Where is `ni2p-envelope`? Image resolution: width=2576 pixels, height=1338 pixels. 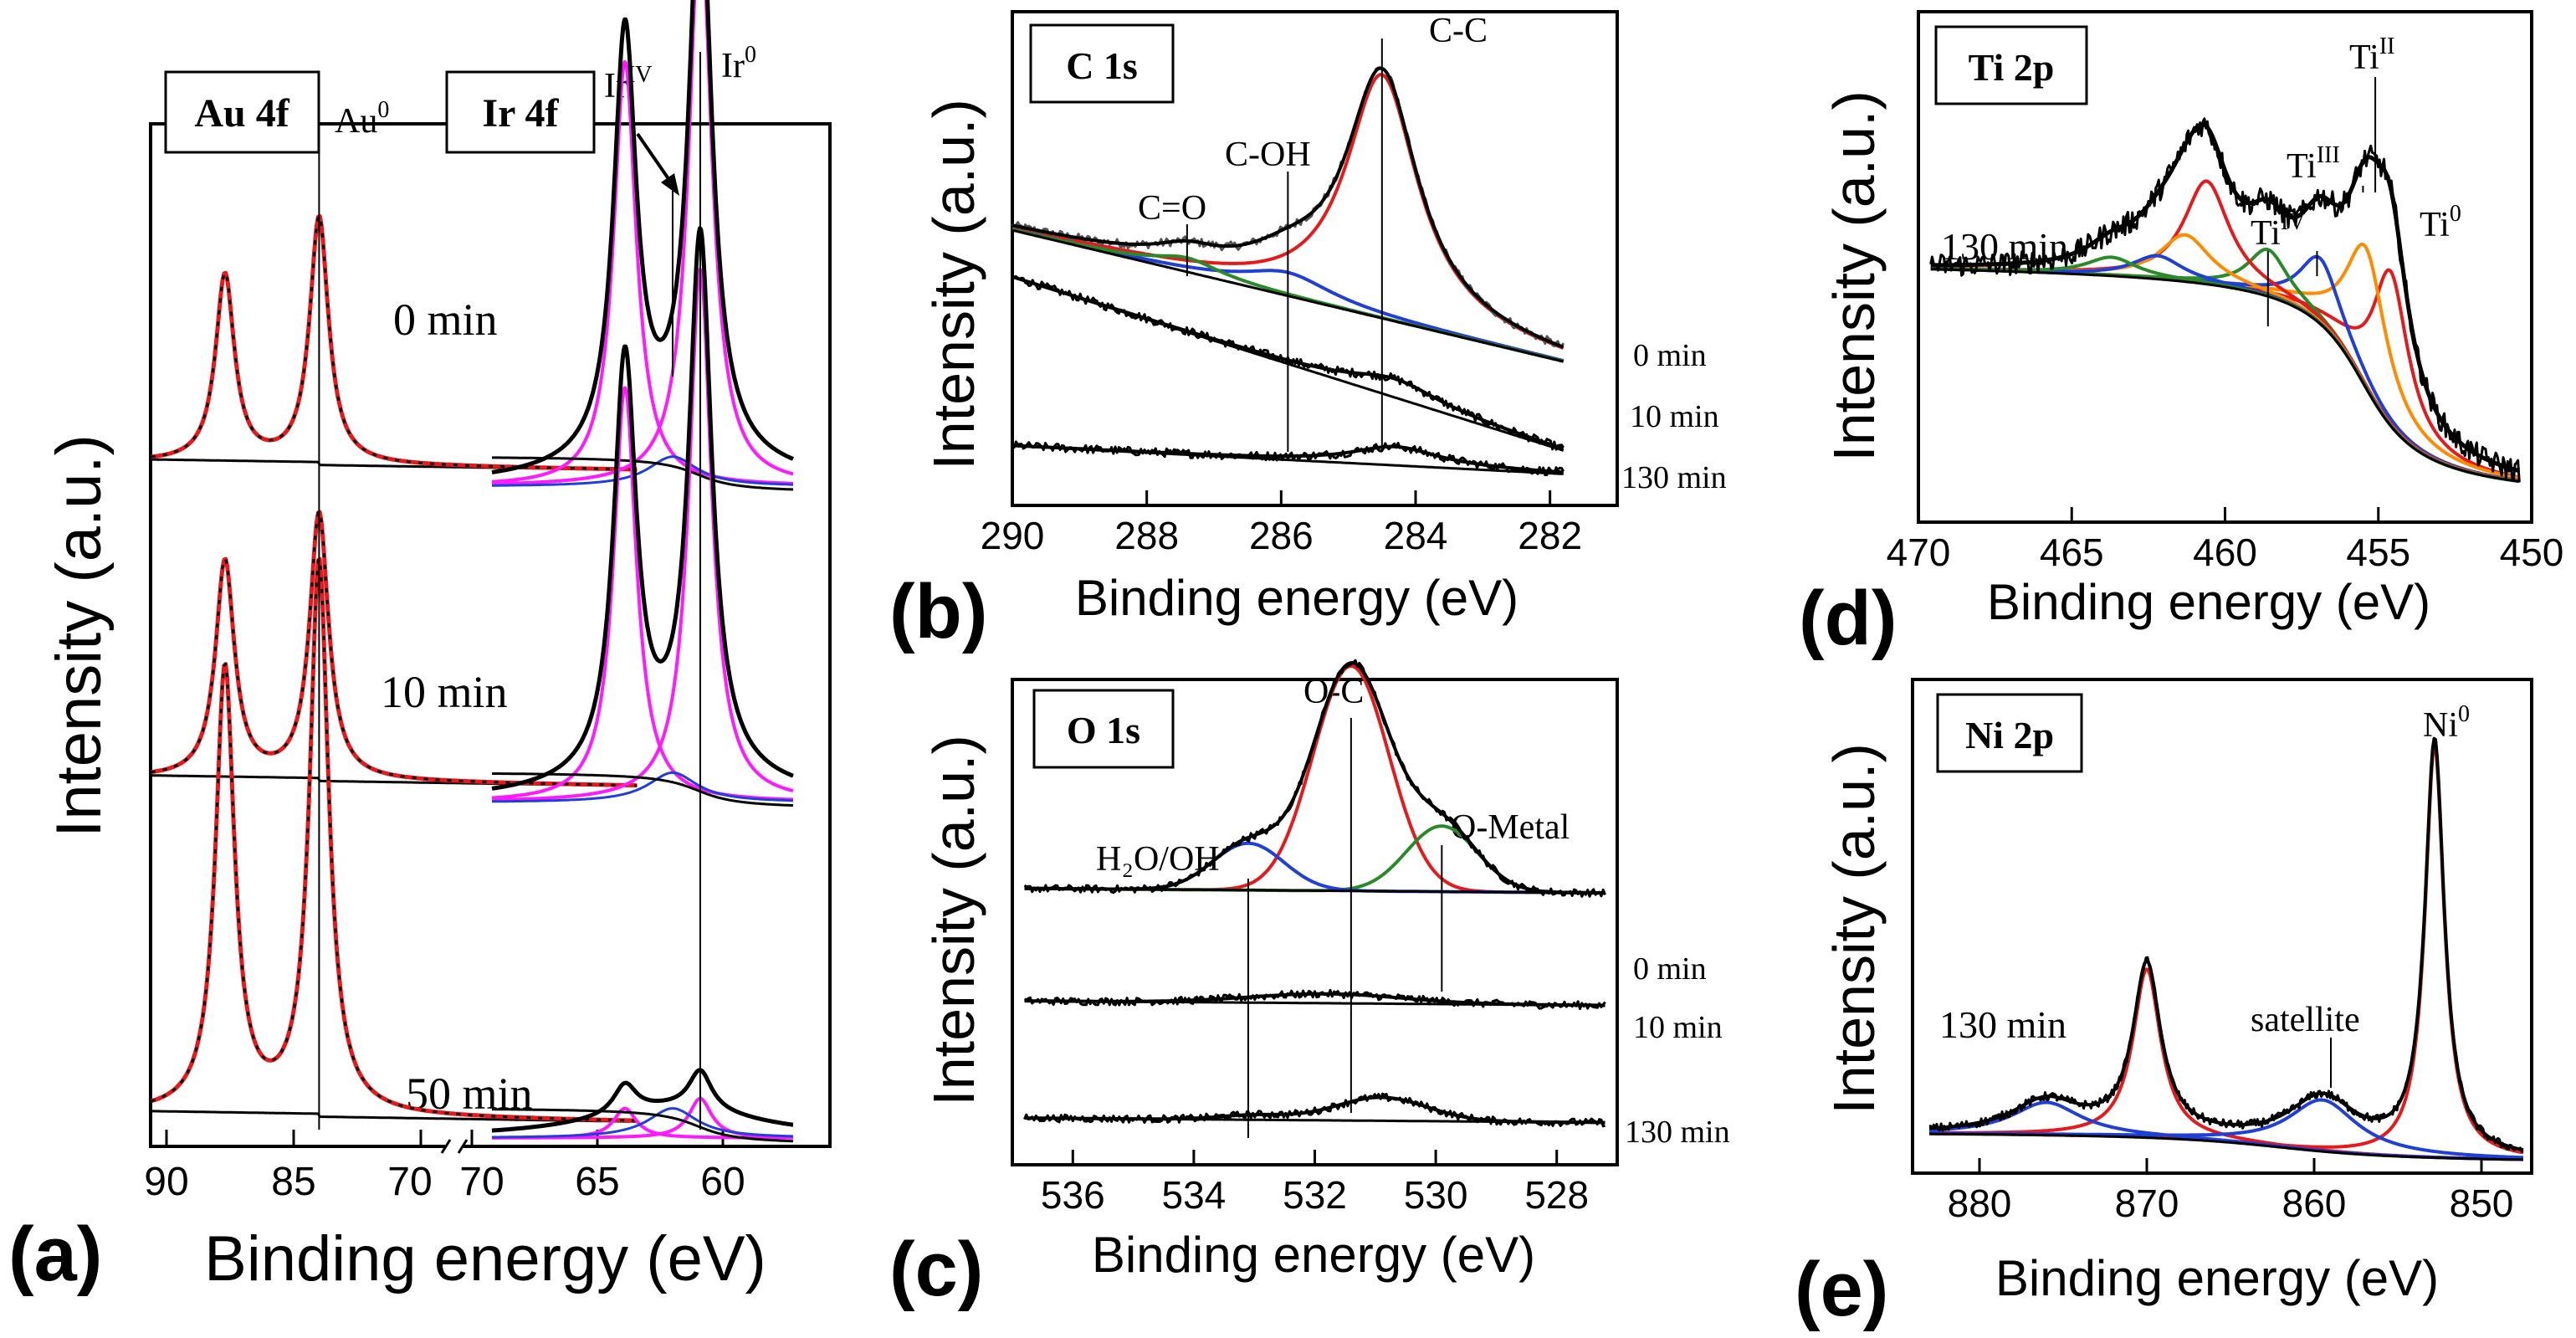
ni2p-envelope is located at coordinates (2226, 944).